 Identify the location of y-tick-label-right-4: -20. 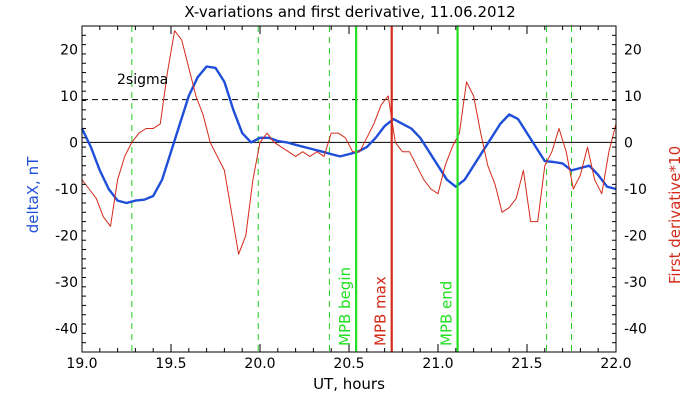
(635, 237).